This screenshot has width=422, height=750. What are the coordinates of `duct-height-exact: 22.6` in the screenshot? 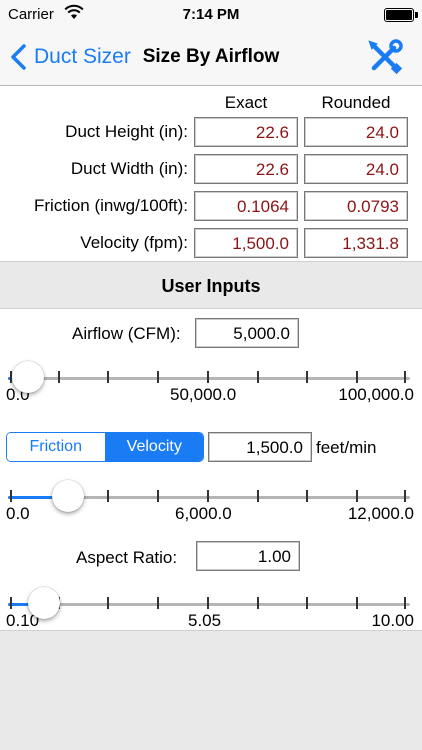 It's located at (246, 132).